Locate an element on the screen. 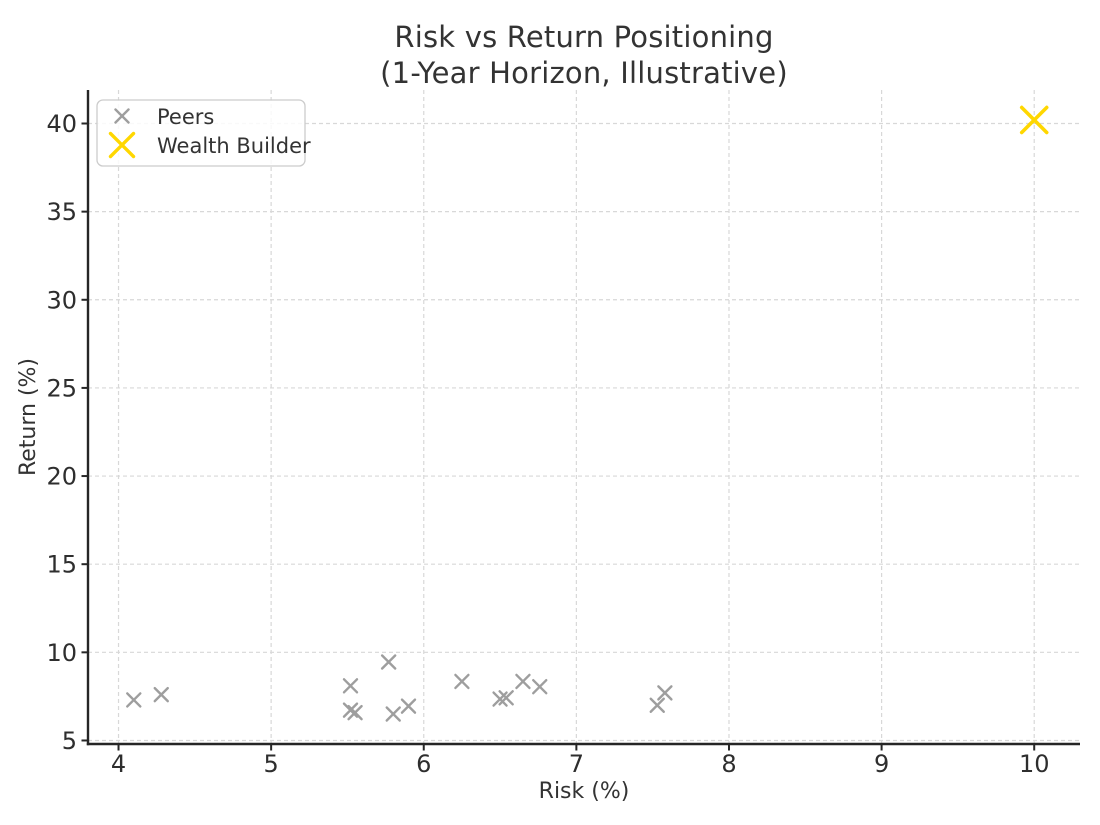 This screenshot has width=1100, height=825. chart-title-line2: (1-Year Horizon, Illustrative) is located at coordinates (584, 73).